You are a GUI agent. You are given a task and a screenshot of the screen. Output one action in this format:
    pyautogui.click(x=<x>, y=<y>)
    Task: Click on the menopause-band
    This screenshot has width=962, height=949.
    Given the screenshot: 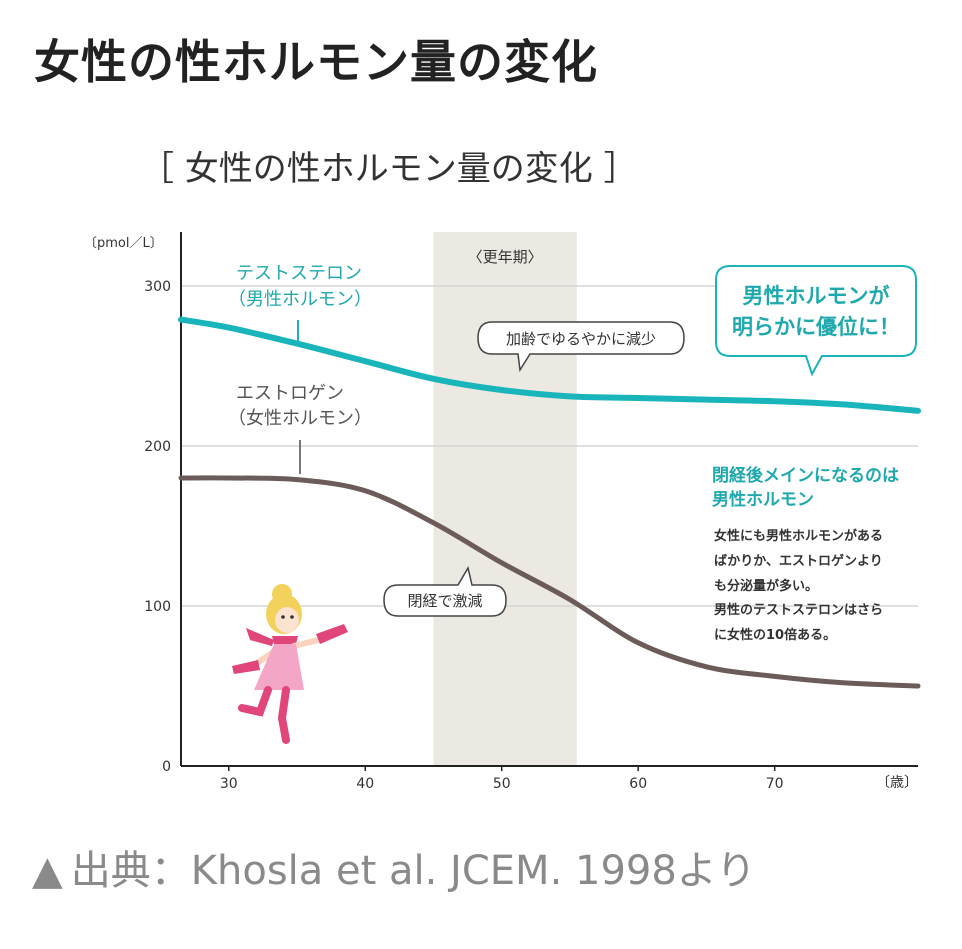 What is the action you would take?
    pyautogui.click(x=505, y=499)
    